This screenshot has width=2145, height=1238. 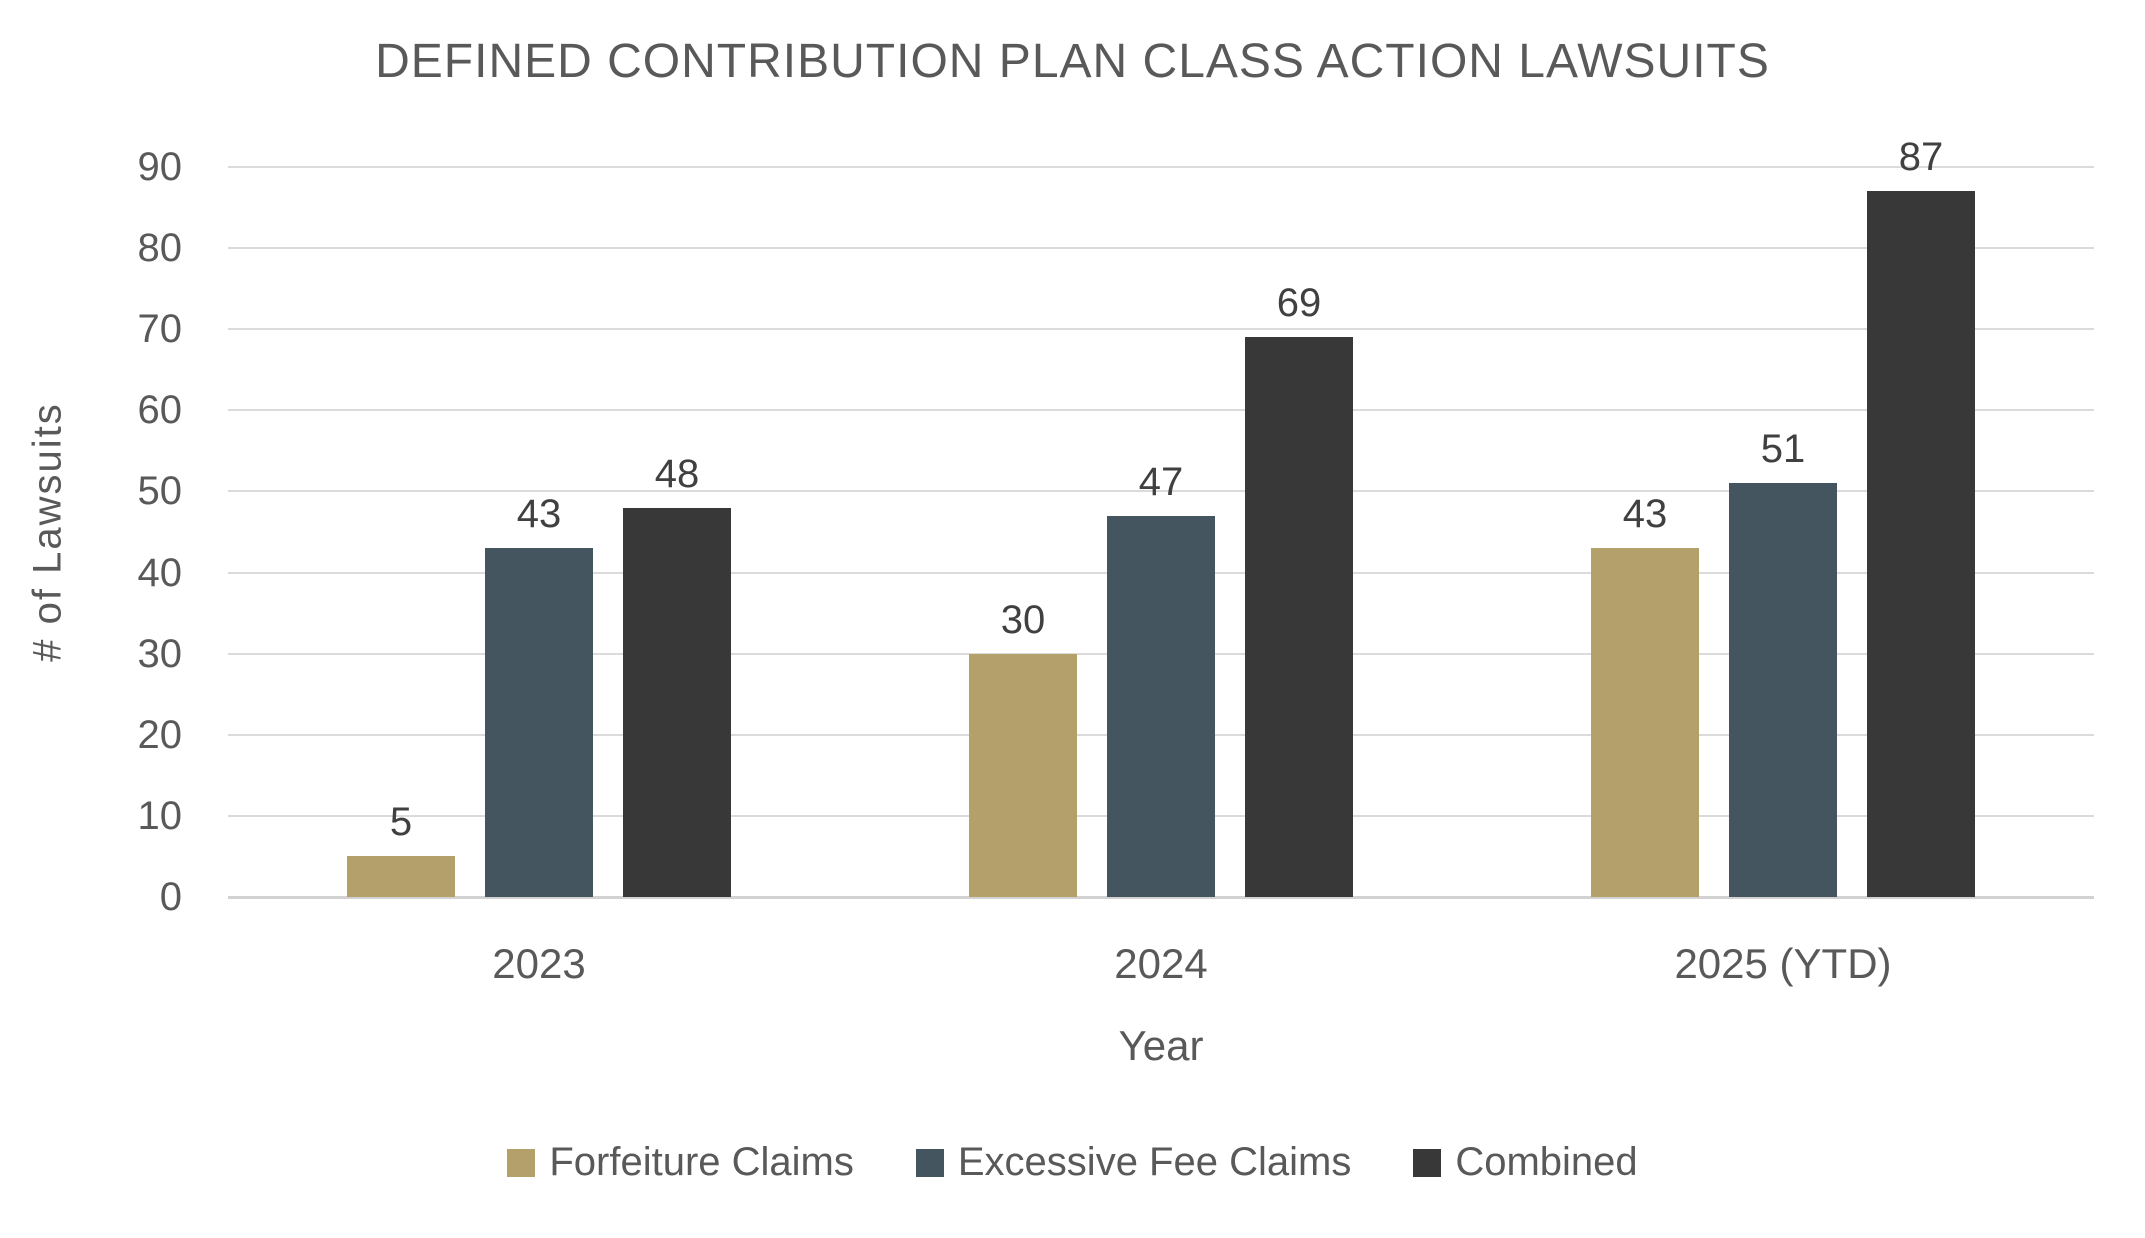 What do you see at coordinates (677, 473) in the screenshot?
I see `bar-value-label: 48` at bounding box center [677, 473].